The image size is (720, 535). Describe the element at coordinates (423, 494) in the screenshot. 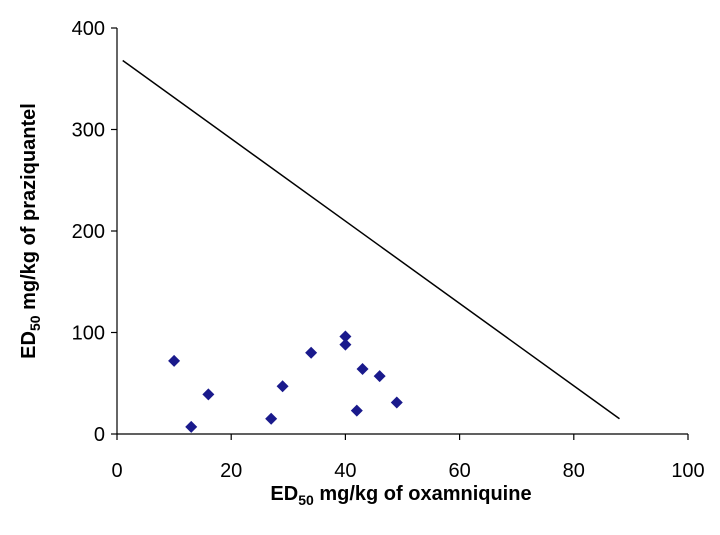

I see `x-axis-title-suffix: mg/kg of oxamniquine` at that location.